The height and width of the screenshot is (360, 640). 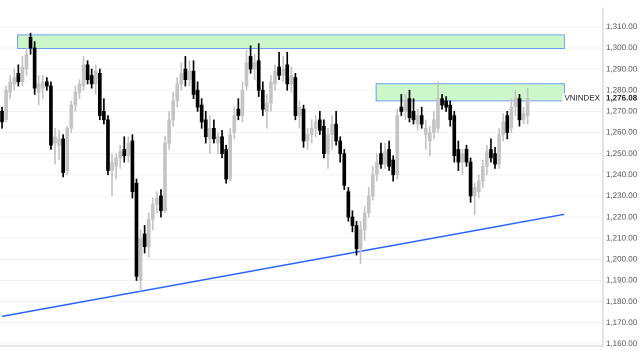 I want to click on y-tick-label: 1,240.00, so click(x=622, y=174).